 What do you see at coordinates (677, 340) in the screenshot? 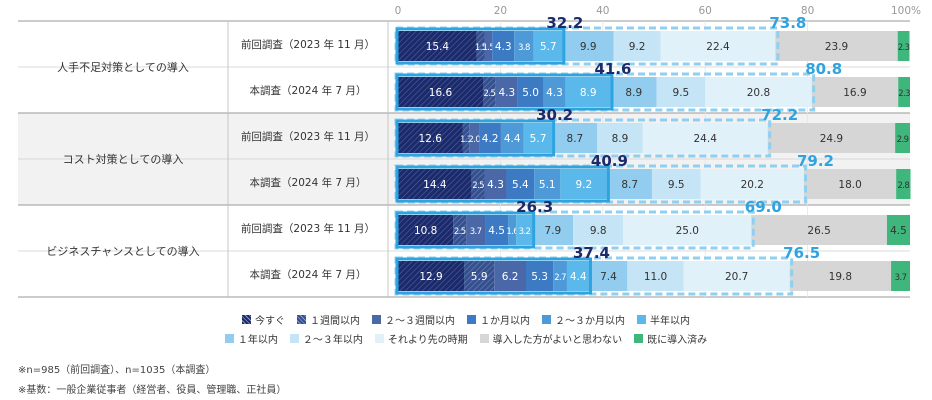
I see `legend-label: 既に導入済み` at bounding box center [677, 340].